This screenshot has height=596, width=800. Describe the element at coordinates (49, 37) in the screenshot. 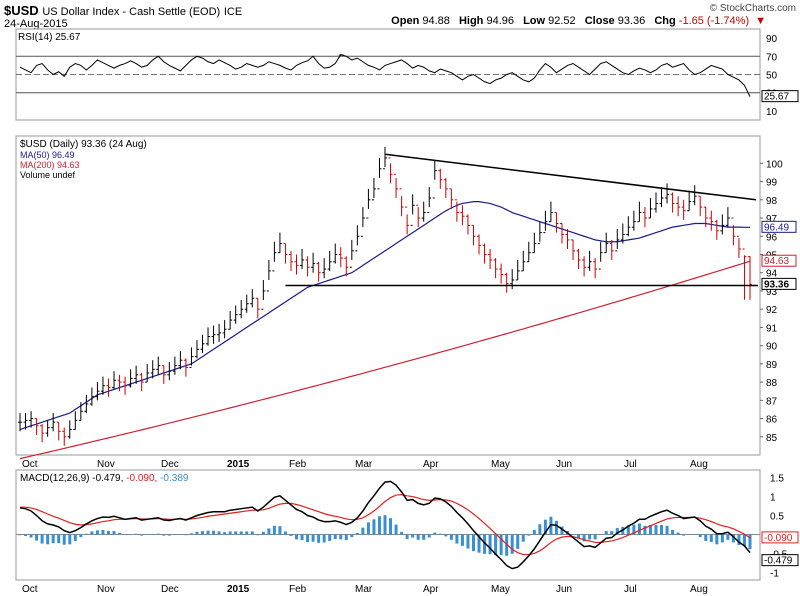

I see `rsi-title: RSI(14) 25.67` at that location.